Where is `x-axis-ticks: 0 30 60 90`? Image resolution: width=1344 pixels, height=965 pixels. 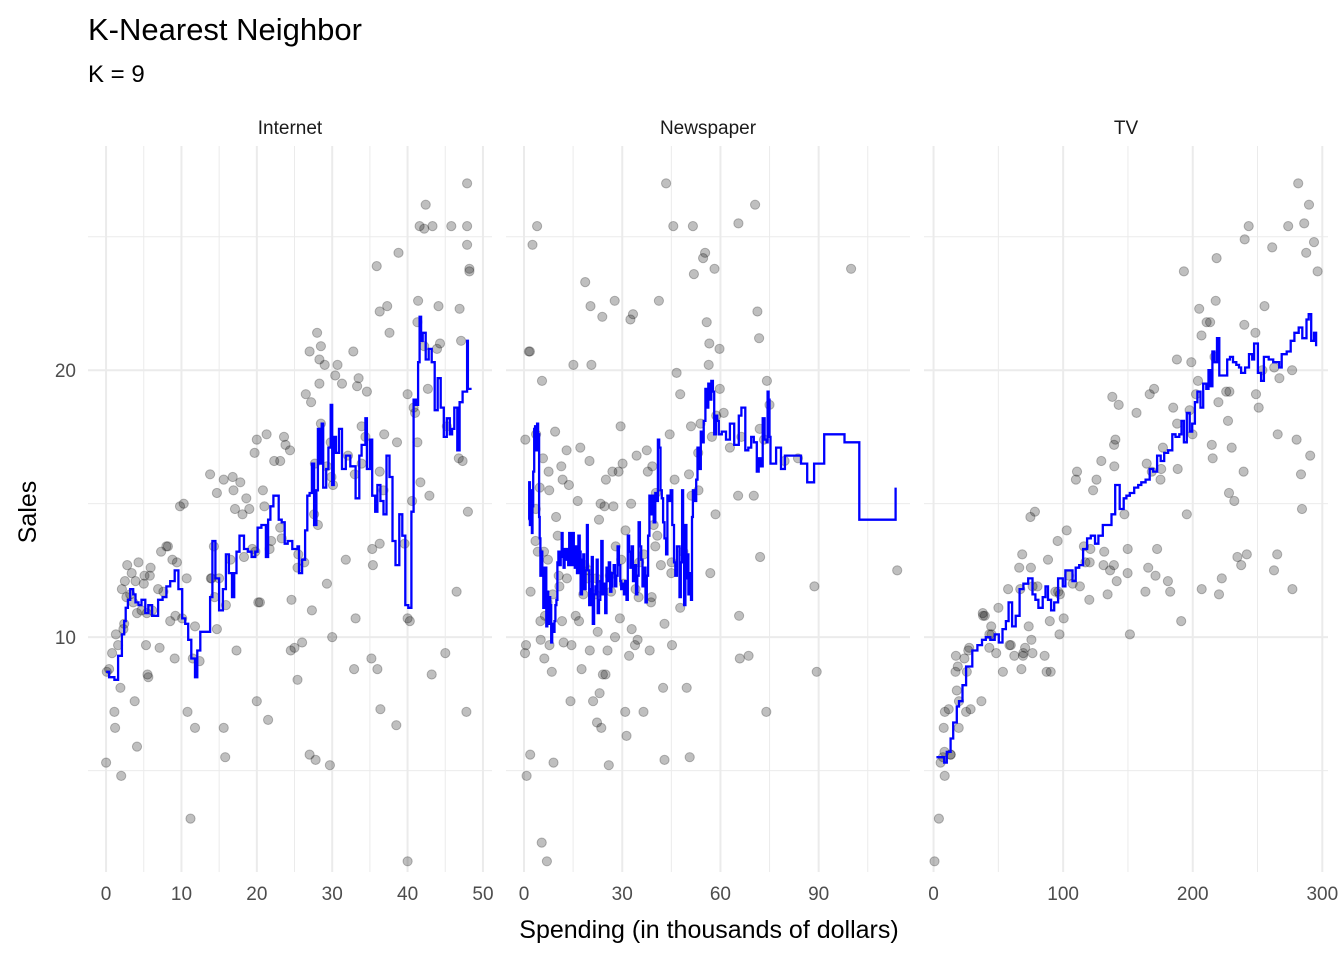 x-axis-ticks: 0 30 60 90 is located at coordinates (674, 894).